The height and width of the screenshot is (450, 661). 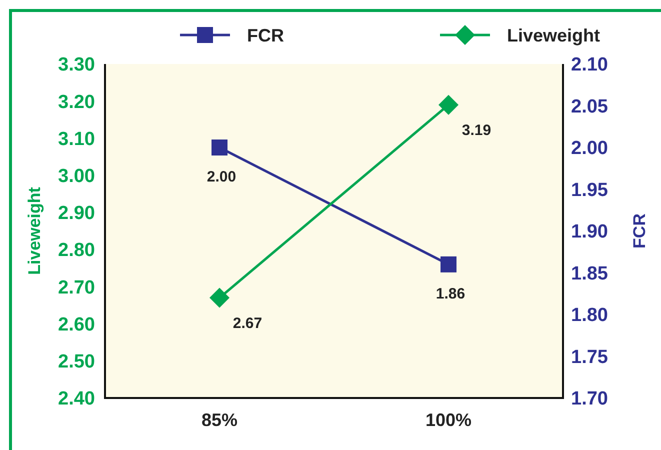 I want to click on y-tick-label: 2.50, so click(x=76, y=362).